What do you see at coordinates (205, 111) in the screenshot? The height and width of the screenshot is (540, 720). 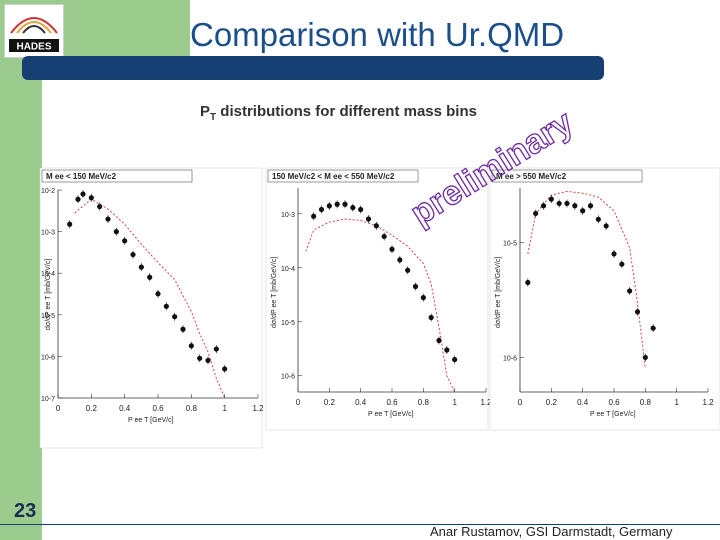 I see `subtitle-main: P` at bounding box center [205, 111].